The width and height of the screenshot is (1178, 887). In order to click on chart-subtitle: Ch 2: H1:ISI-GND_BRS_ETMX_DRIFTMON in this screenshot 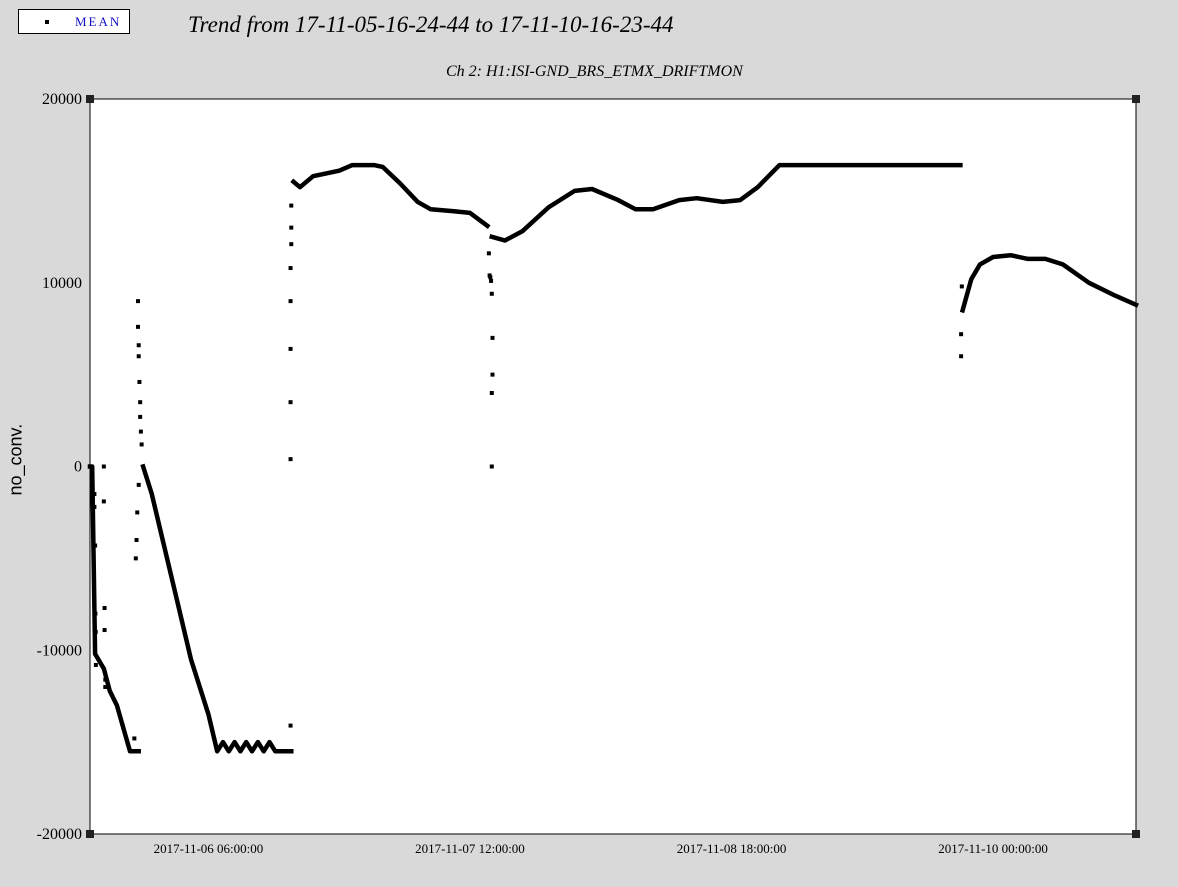, I will do `click(594, 71)`.